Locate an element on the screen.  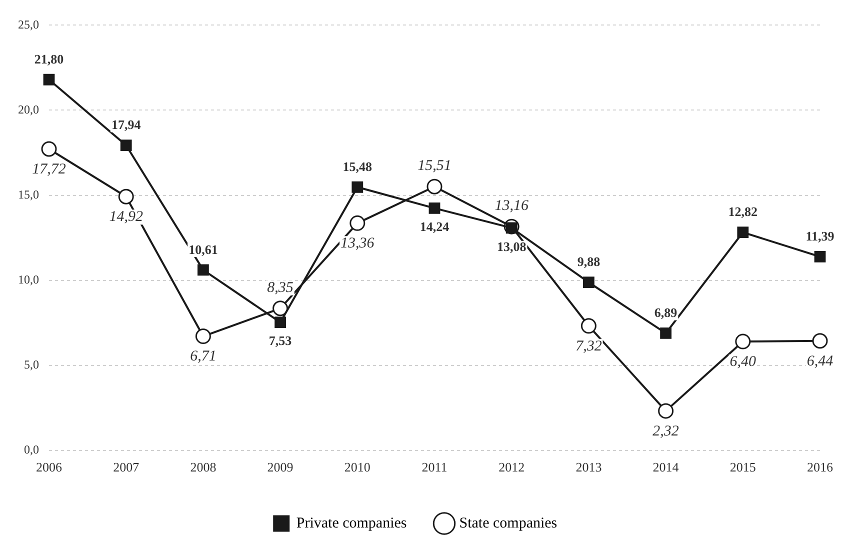
data-label: 13,08 is located at coordinates (511, 246).